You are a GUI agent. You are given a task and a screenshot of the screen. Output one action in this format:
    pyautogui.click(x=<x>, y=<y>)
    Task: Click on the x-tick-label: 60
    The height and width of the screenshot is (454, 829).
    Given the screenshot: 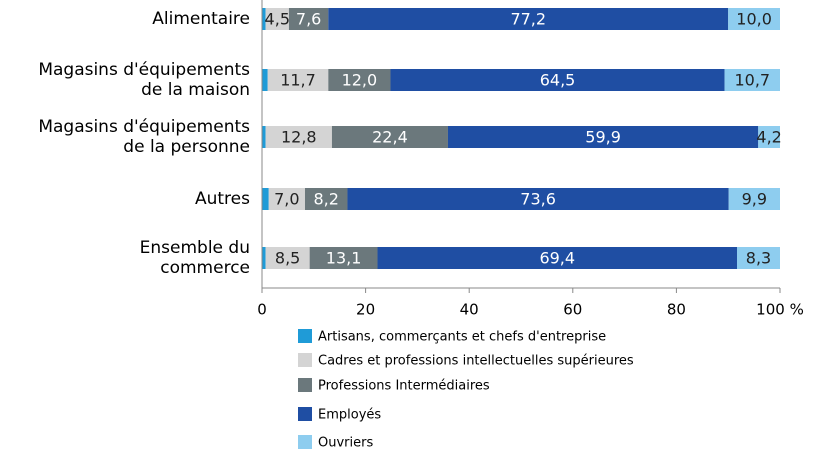 What is the action you would take?
    pyautogui.click(x=572, y=310)
    